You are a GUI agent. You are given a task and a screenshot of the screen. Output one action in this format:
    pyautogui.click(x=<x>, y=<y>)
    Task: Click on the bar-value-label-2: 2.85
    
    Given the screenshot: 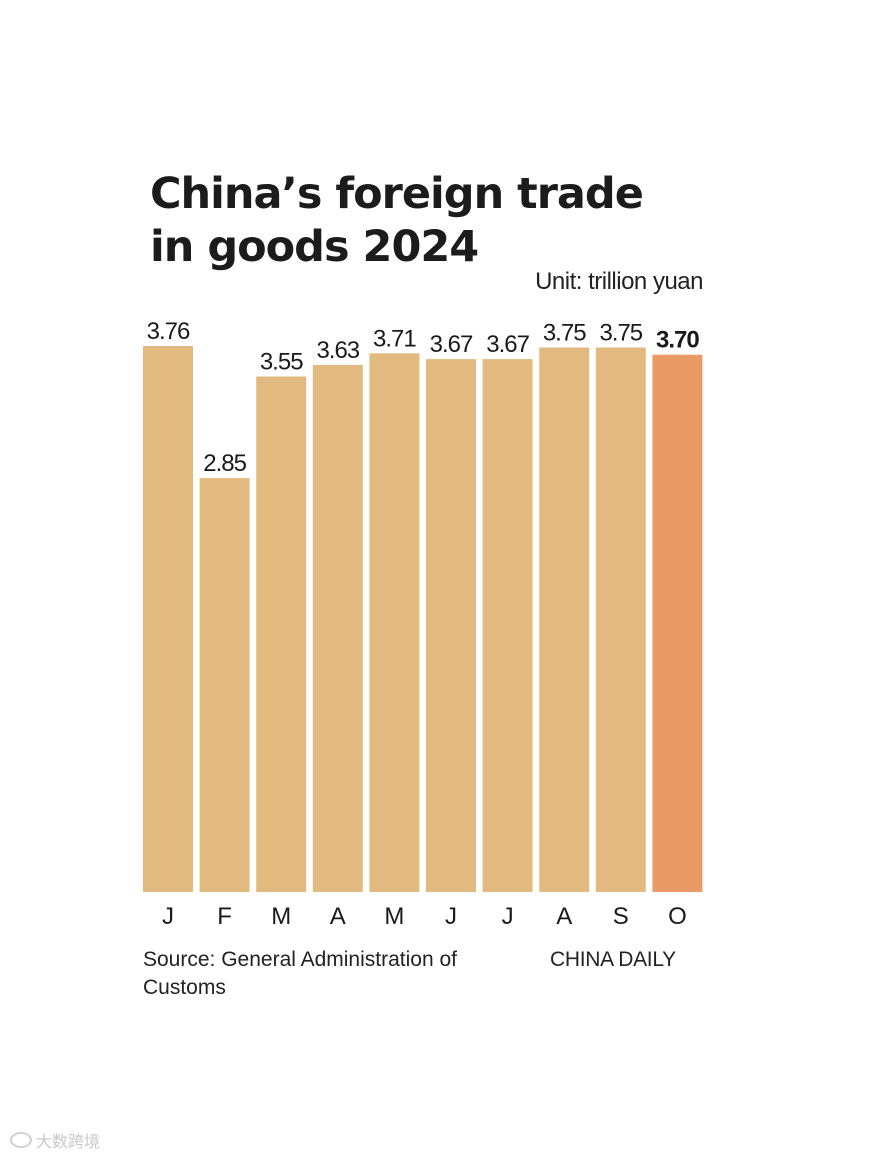 What is the action you would take?
    pyautogui.click(x=224, y=463)
    